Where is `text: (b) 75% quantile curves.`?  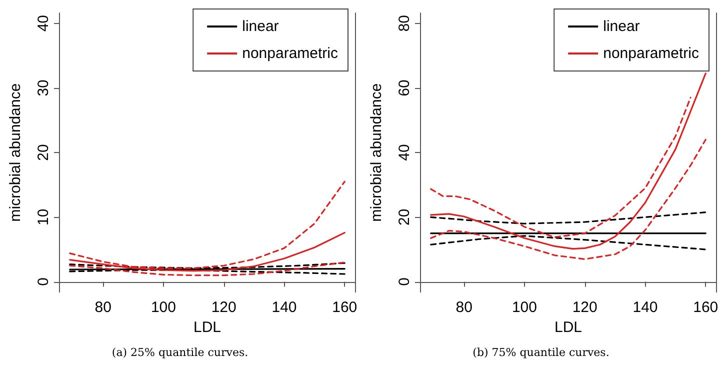 text: (b) 75% quantile curves. is located at coordinates (541, 352).